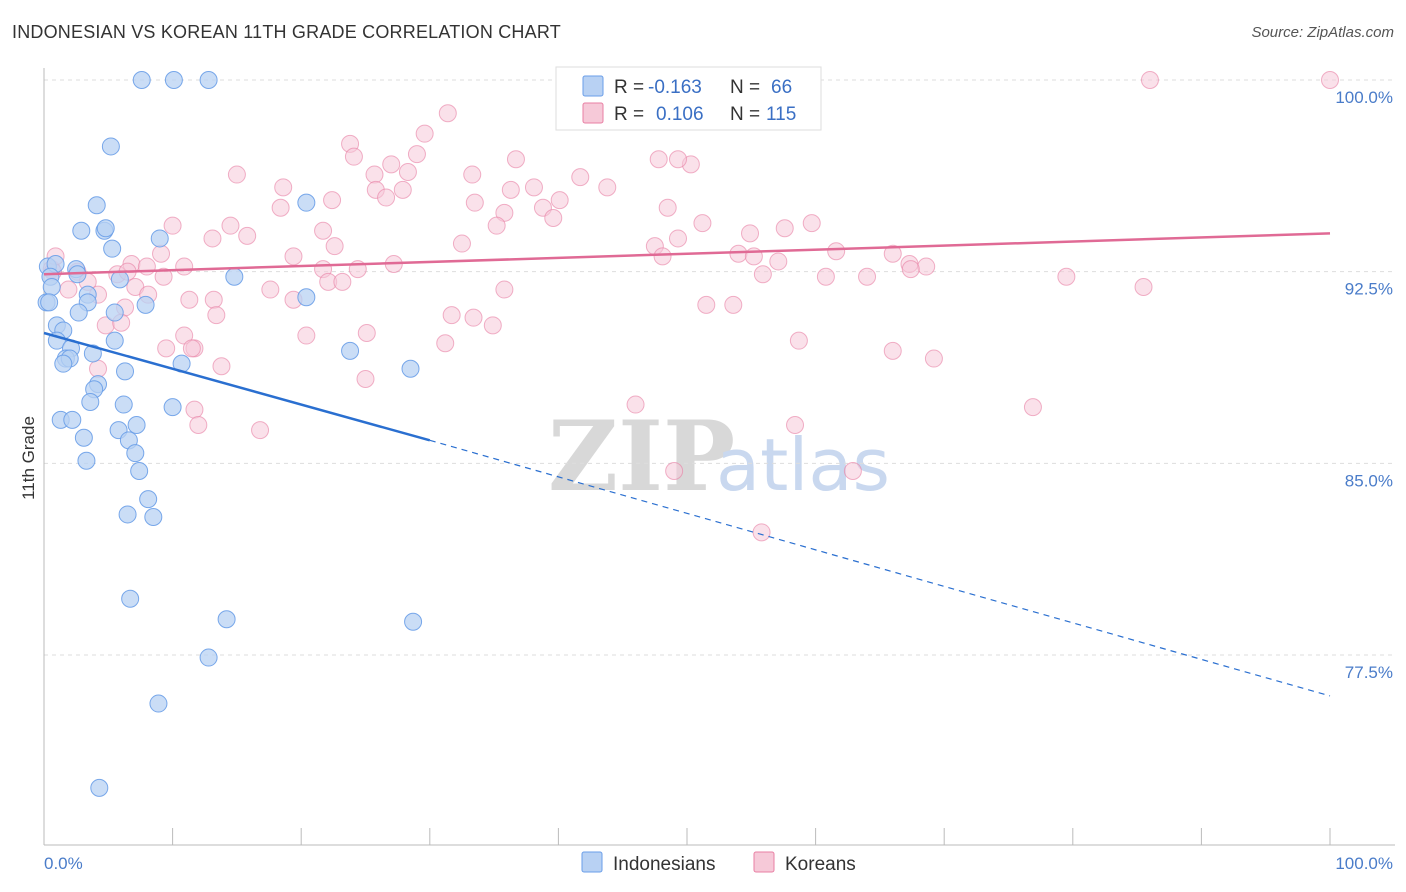 The width and height of the screenshot is (1406, 892). I want to click on bottom-legend-swatch-koreans, so click(764, 862).